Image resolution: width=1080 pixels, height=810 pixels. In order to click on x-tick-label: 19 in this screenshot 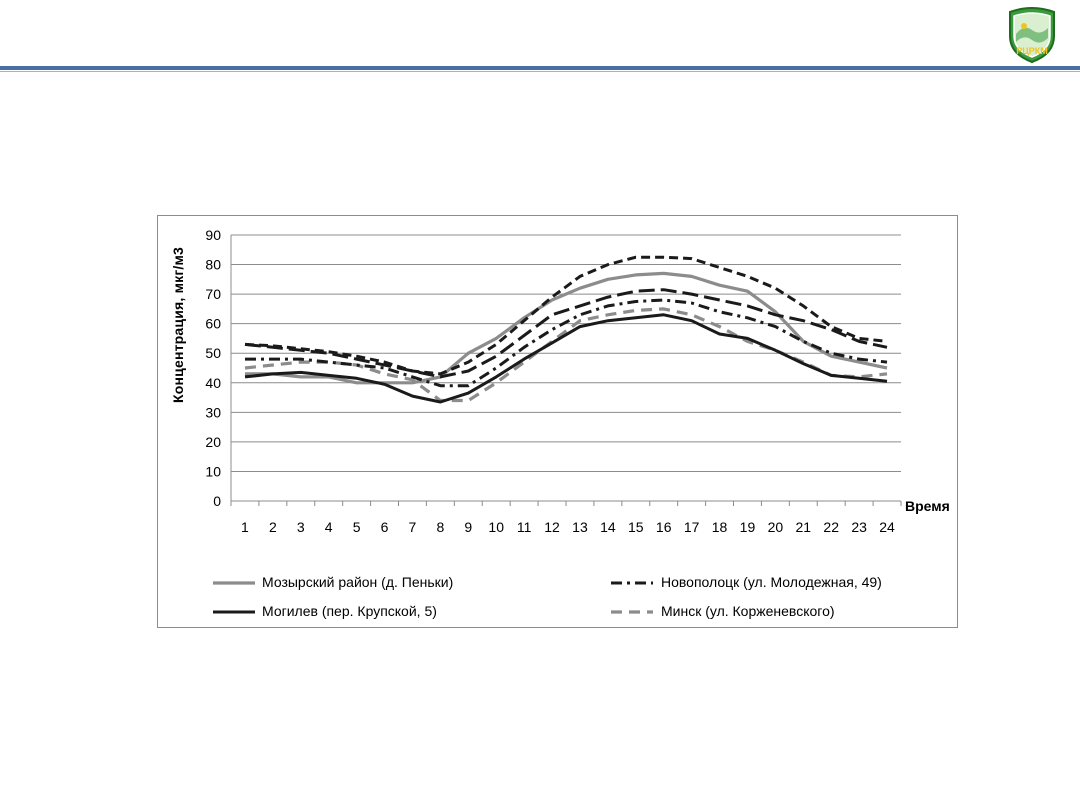, I will do `click(748, 527)`.